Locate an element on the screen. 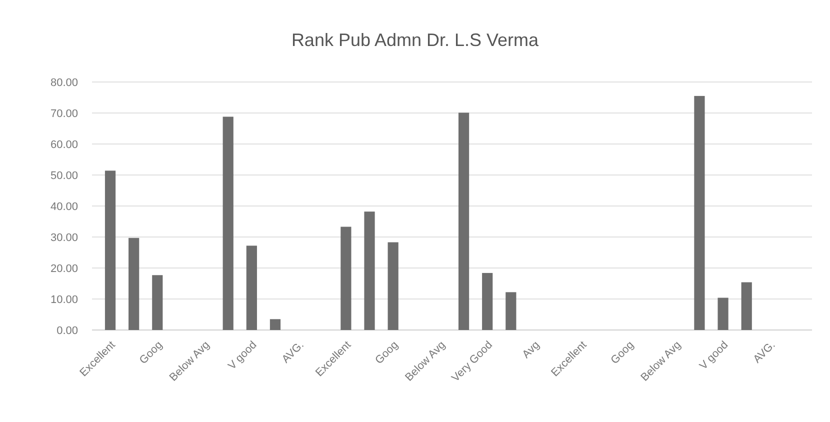  y-tick-label: 80.00 is located at coordinates (64, 82).